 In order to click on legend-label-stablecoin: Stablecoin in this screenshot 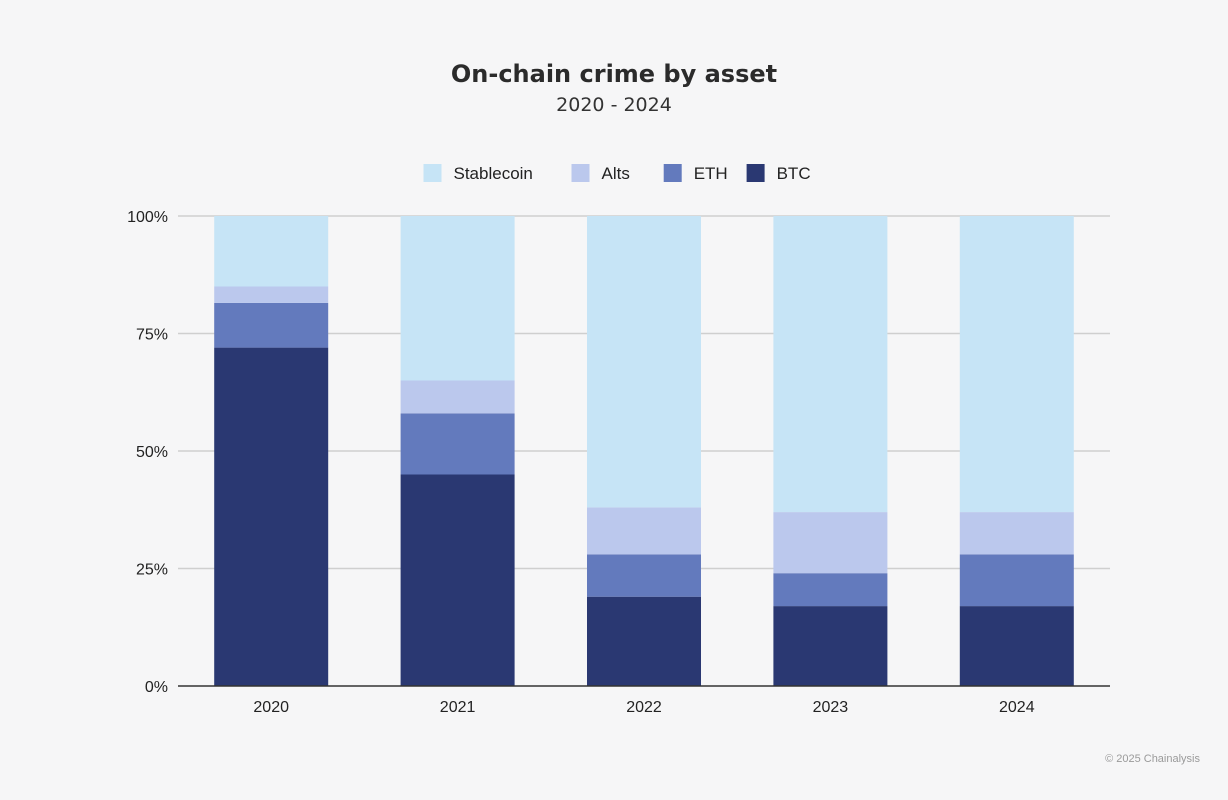, I will do `click(493, 173)`.